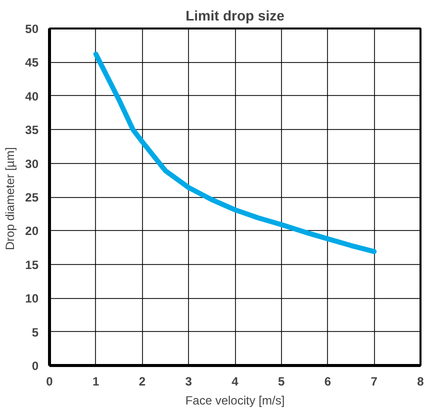 This screenshot has width=430, height=415. I want to click on y-tick-label: 10, so click(32, 299).